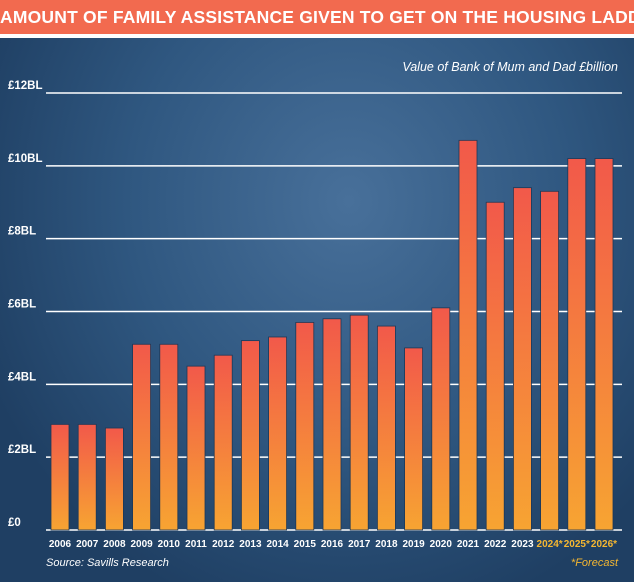  What do you see at coordinates (223, 544) in the screenshot?
I see `x-tick-label: 2012` at bounding box center [223, 544].